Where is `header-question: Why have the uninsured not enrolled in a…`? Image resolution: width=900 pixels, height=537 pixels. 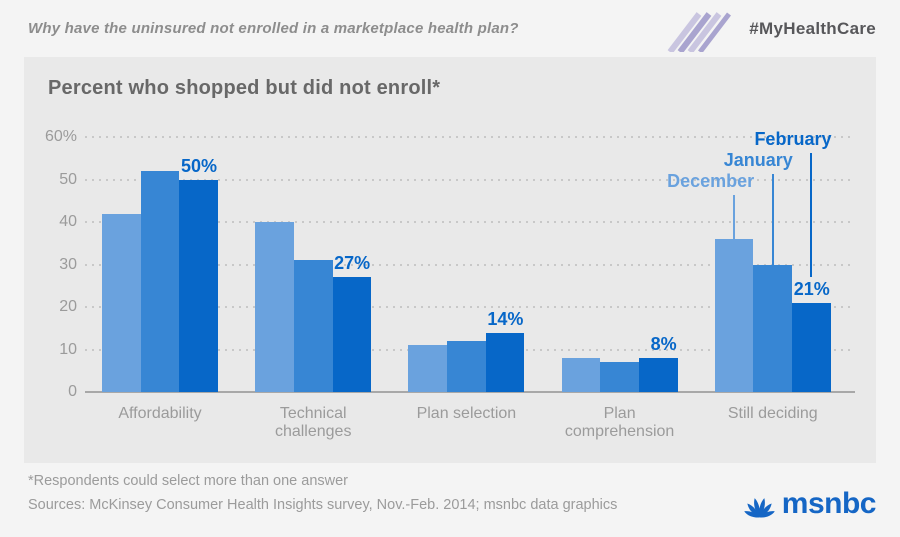
header-question: Why have the uninsured not enrolled in a… is located at coordinates (273, 28).